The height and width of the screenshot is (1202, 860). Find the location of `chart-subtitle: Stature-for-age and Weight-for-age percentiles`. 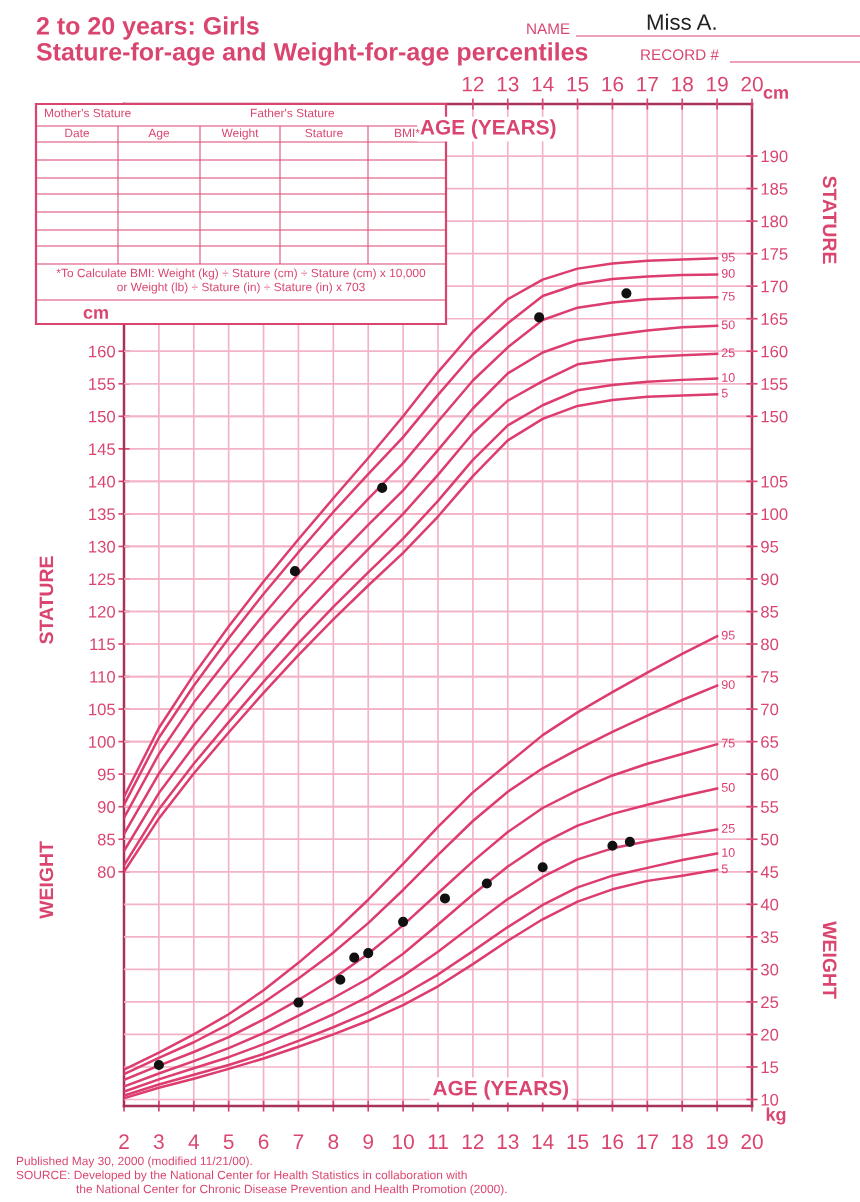

chart-subtitle: Stature-for-age and Weight-for-age percentiles is located at coordinates (312, 54).